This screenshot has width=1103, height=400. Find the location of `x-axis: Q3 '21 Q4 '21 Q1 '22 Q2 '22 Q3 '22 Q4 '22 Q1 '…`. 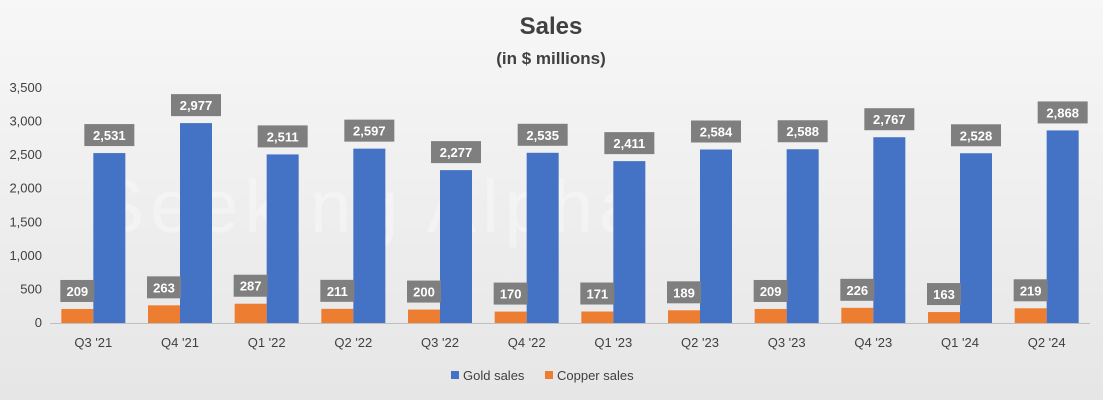

x-axis: Q3 '21 Q4 '21 Q1 '22 Q2 '22 Q3 '22 Q4 '22 Q1 '… is located at coordinates (570, 336).